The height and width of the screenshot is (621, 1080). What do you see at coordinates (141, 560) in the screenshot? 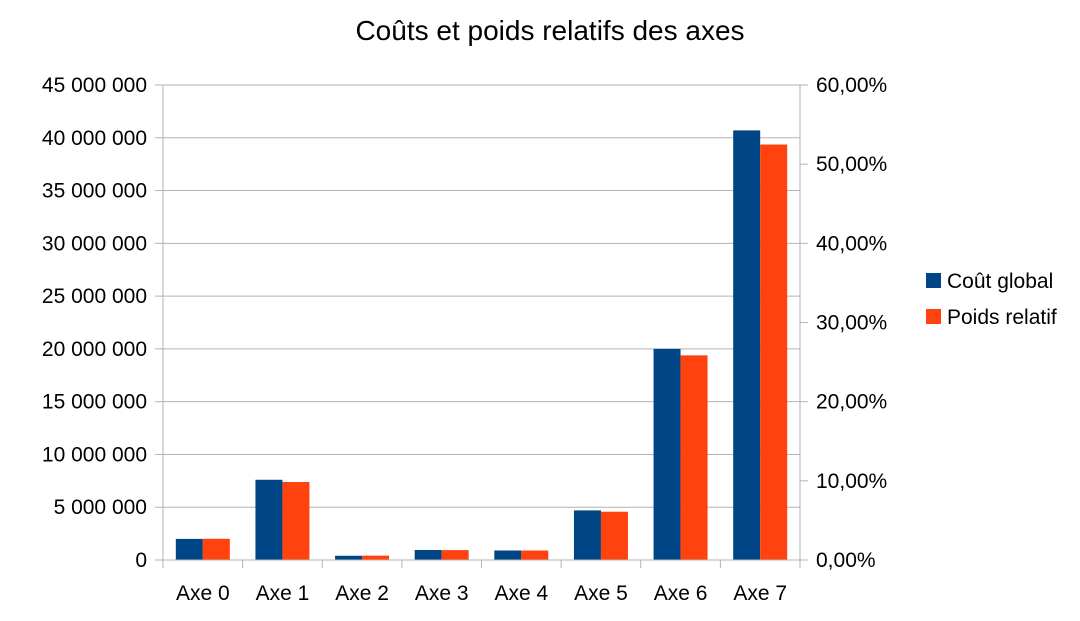
I see `left-axis-tick-label: 0` at bounding box center [141, 560].